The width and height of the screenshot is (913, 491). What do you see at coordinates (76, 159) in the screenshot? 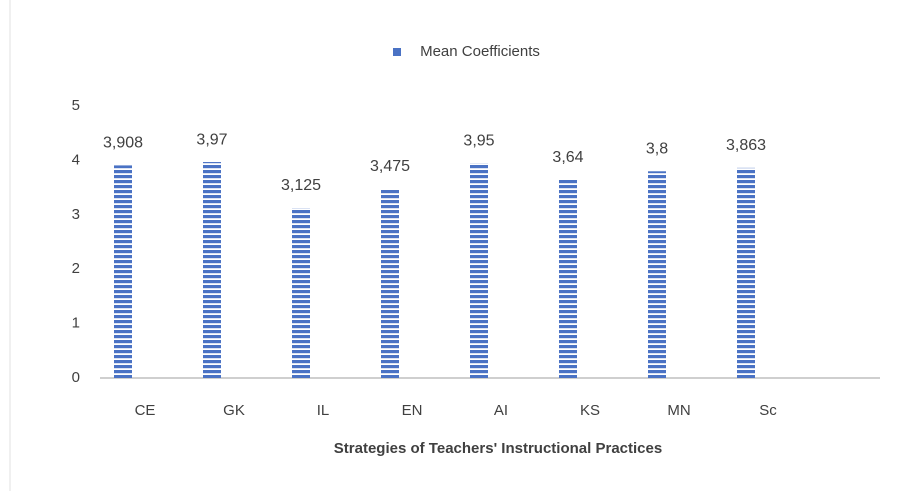
I see `y-tick-label: 4` at bounding box center [76, 159].